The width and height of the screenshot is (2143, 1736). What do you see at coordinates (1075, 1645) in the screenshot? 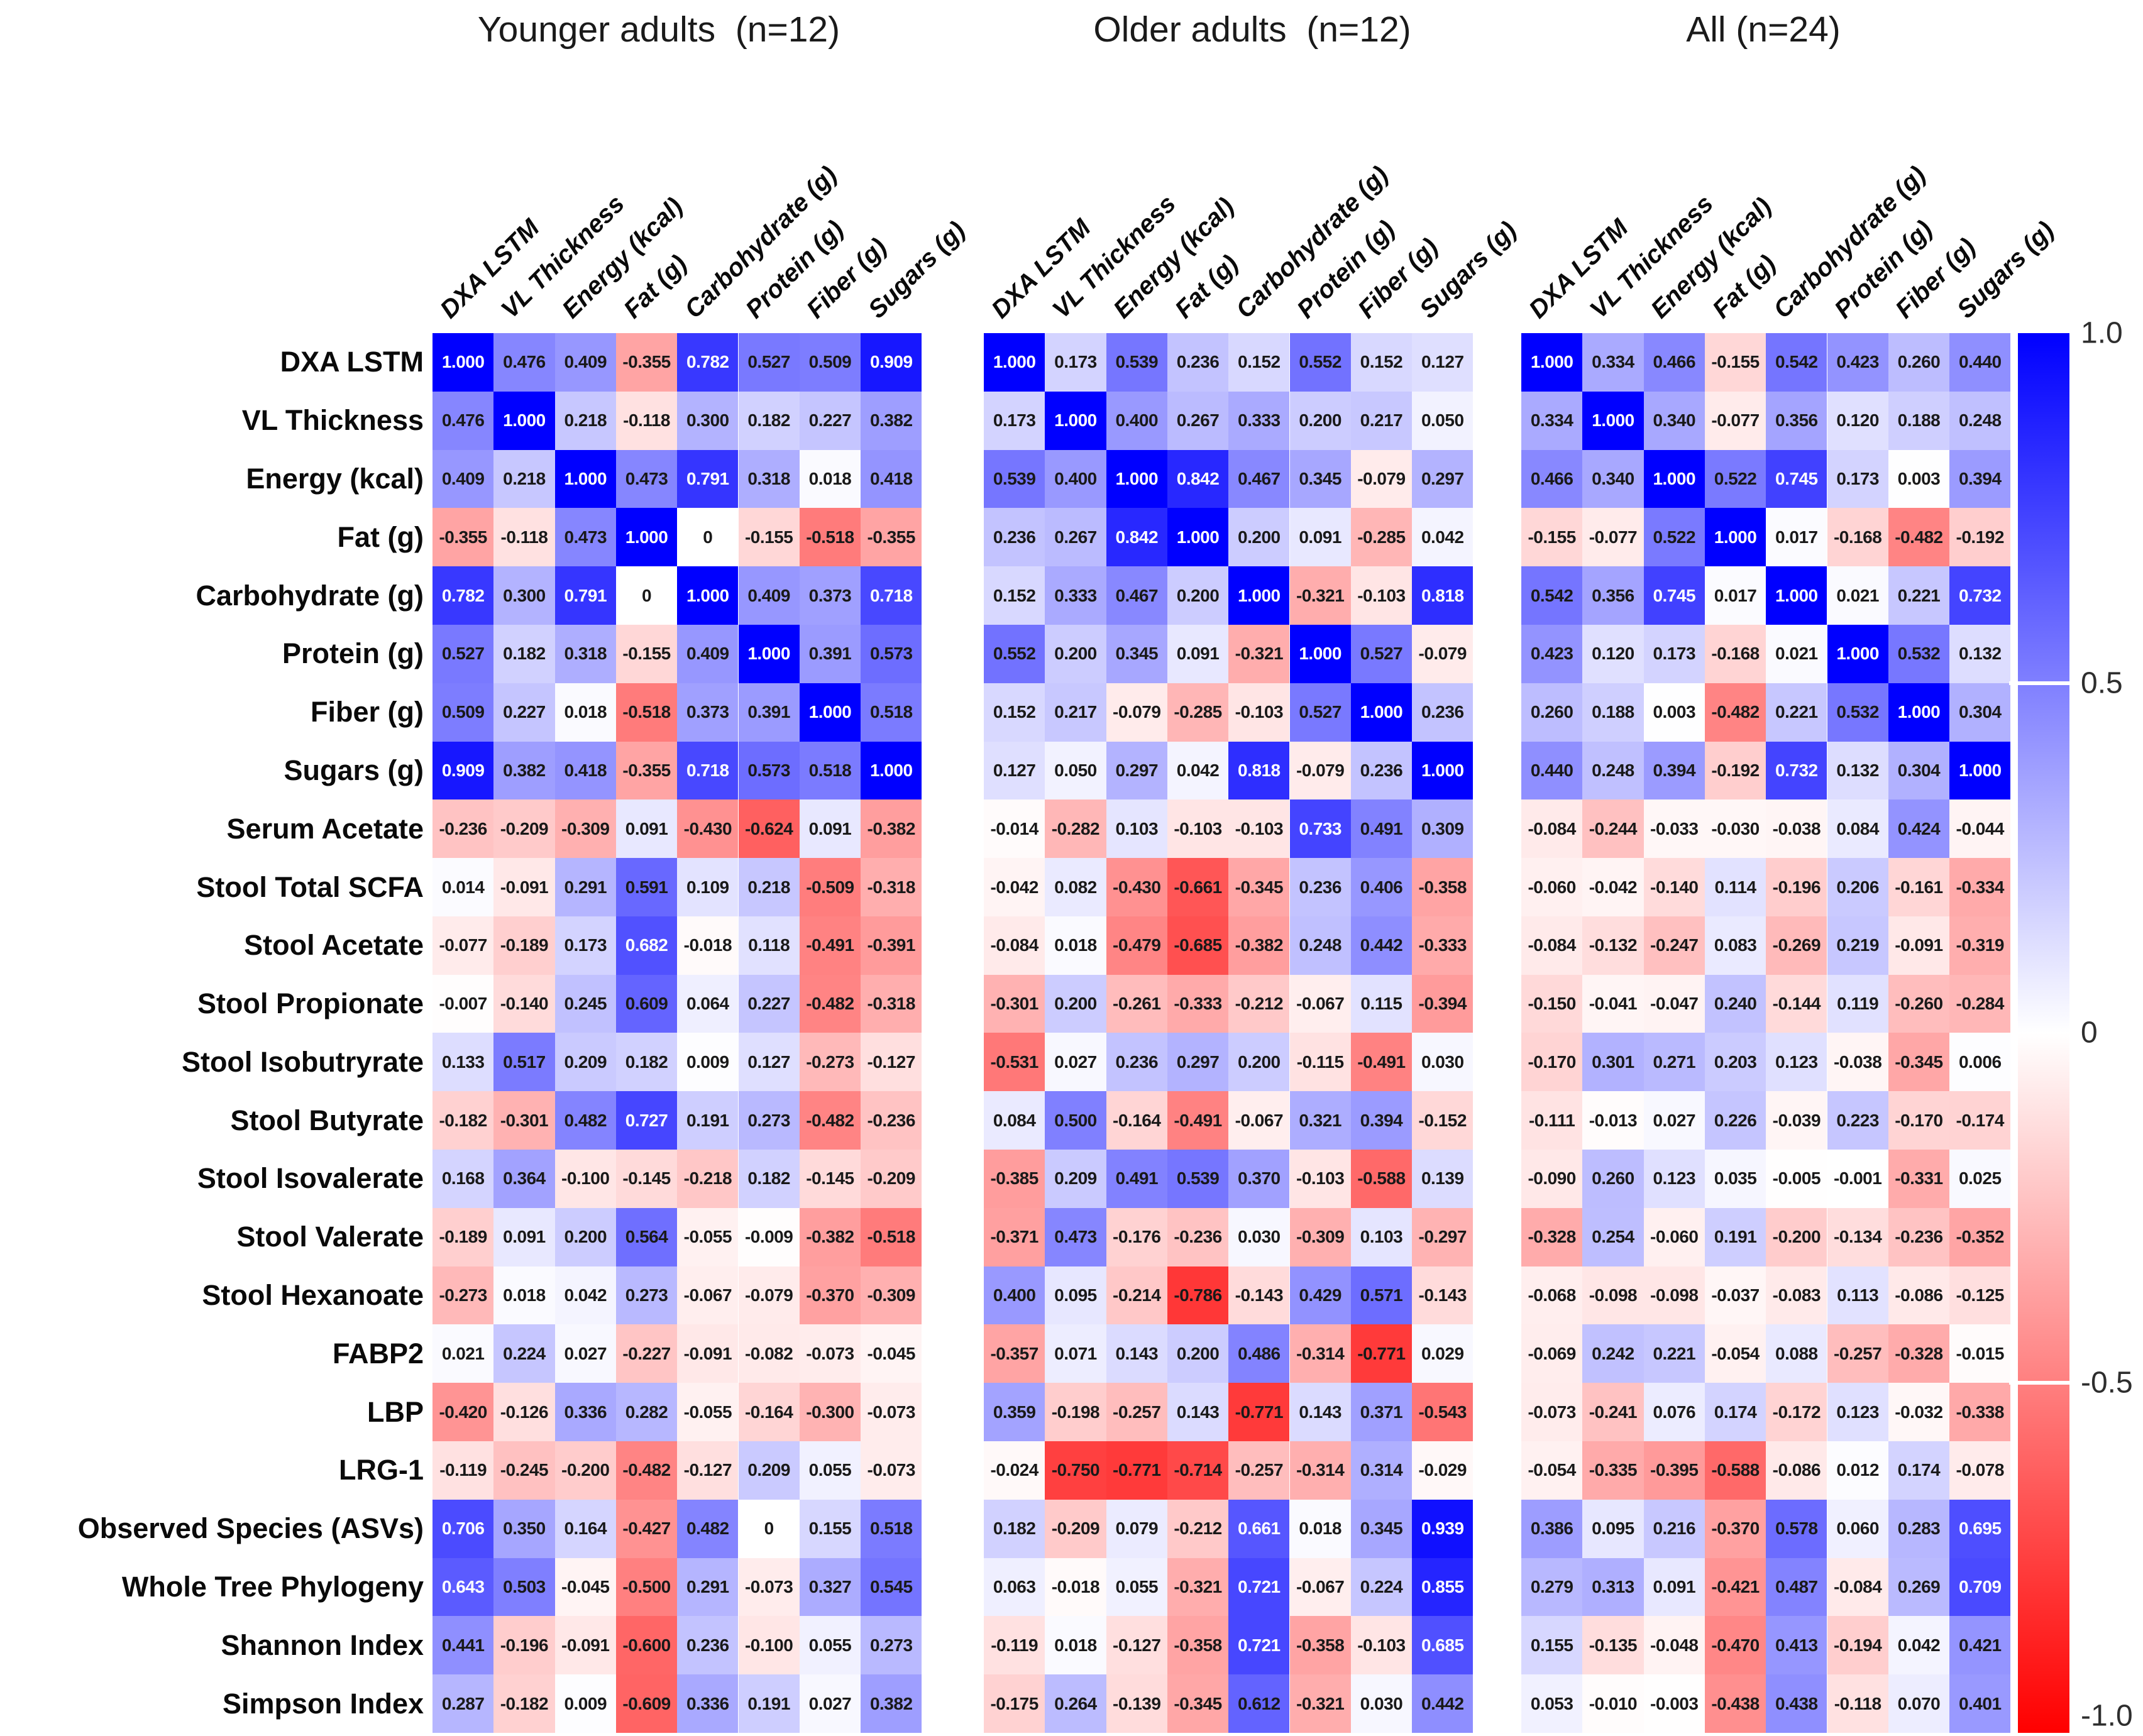
I see `heatmap-cell: 0.018` at bounding box center [1075, 1645].